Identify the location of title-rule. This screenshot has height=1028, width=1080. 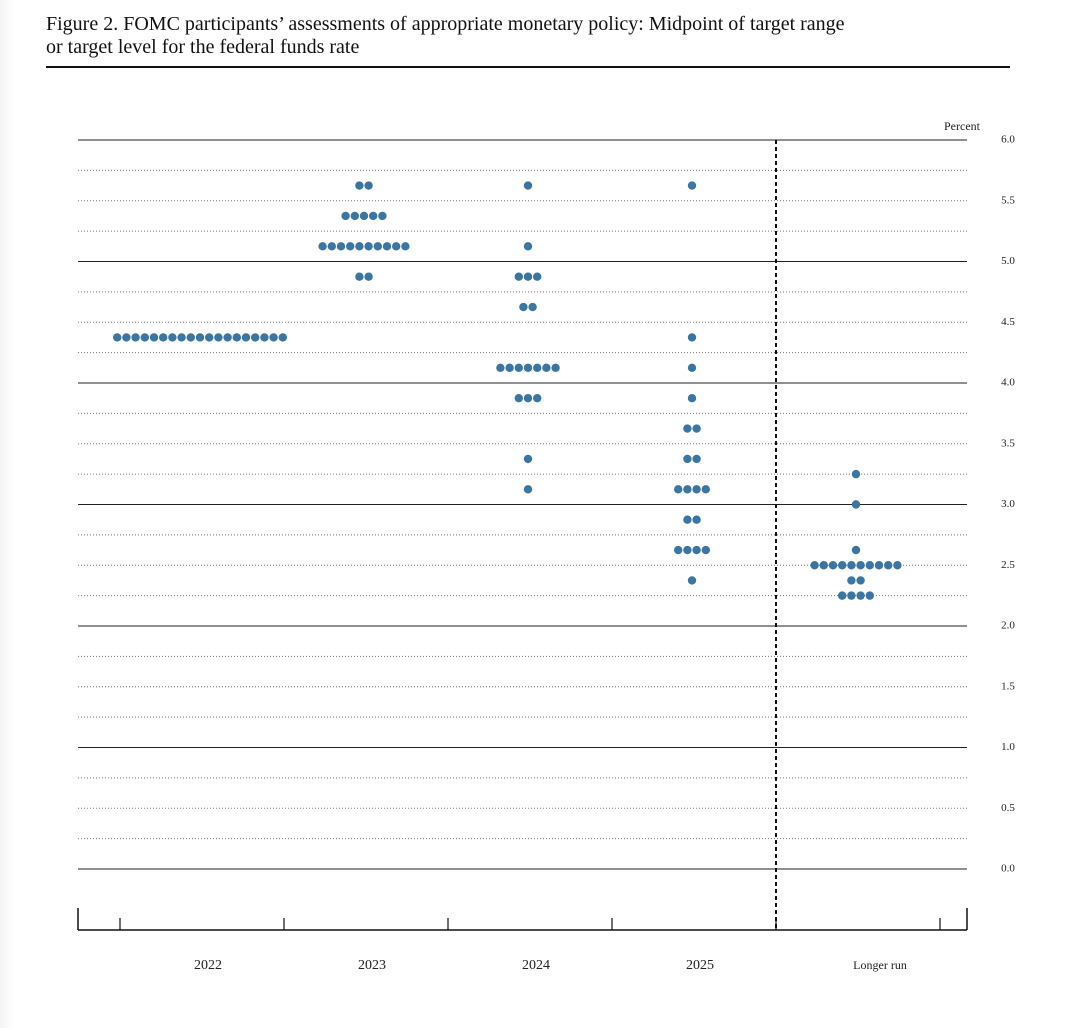
(528, 67).